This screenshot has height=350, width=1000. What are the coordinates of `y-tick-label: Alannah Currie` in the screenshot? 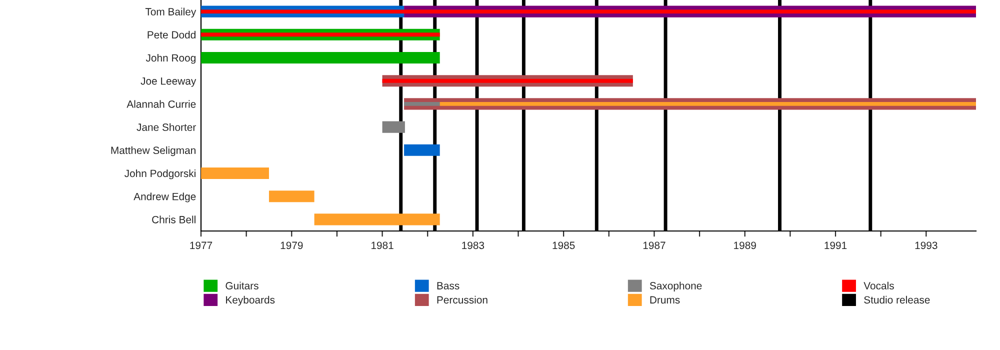 It's located at (161, 104).